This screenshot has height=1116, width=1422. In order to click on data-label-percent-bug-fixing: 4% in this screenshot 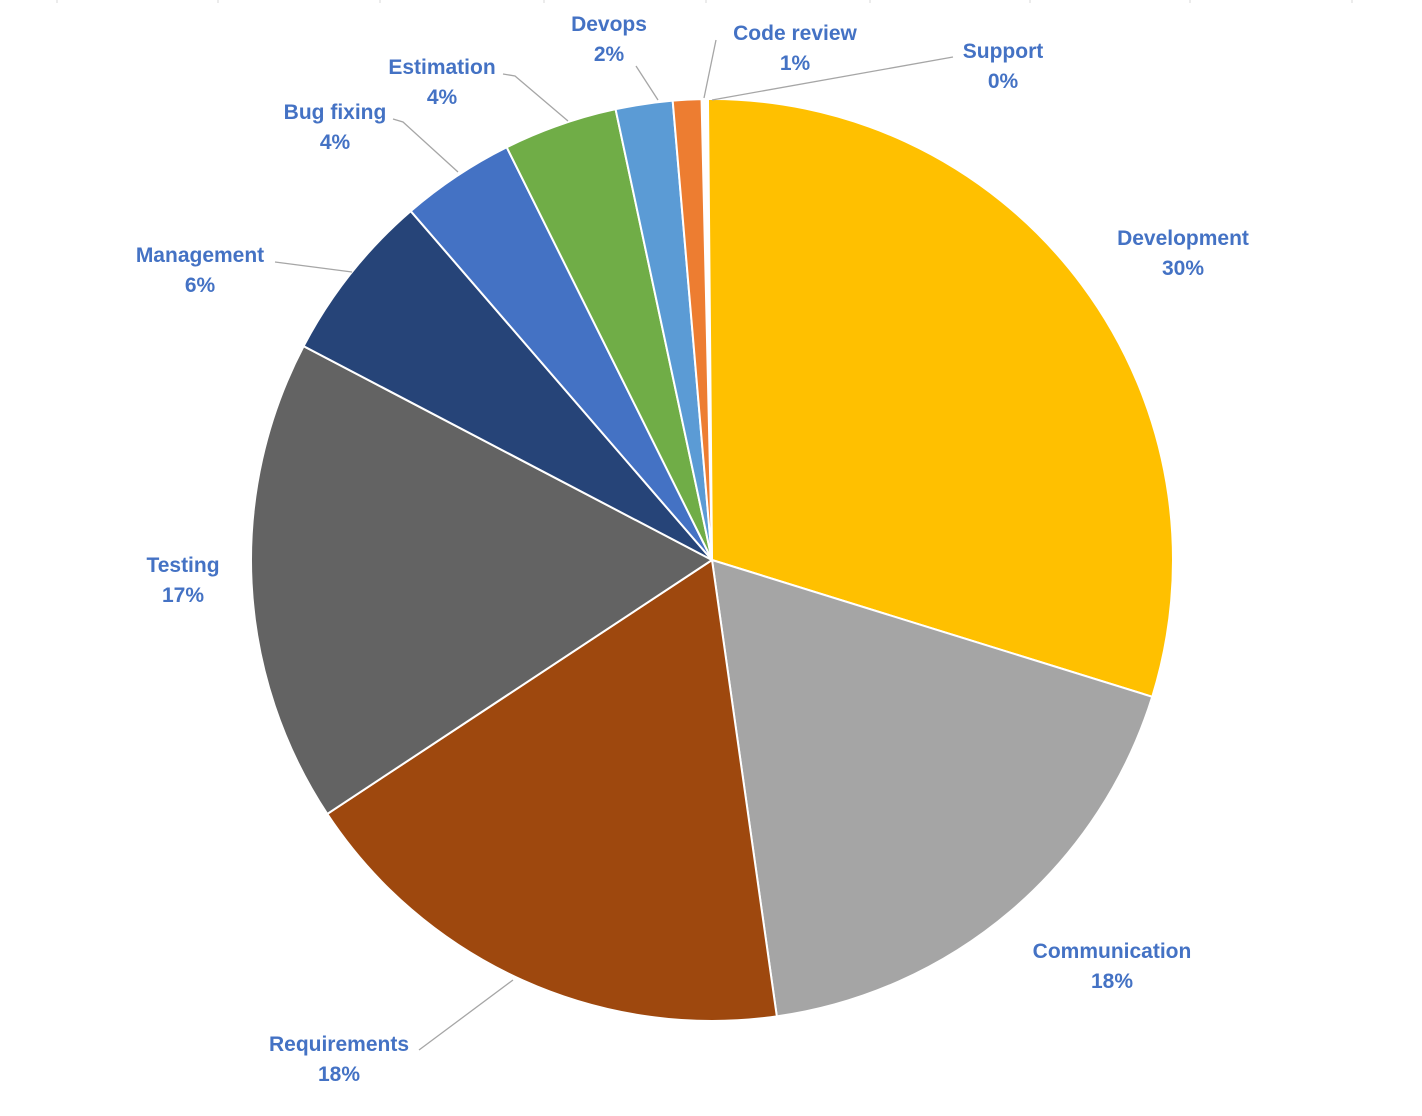, I will do `click(335, 142)`.